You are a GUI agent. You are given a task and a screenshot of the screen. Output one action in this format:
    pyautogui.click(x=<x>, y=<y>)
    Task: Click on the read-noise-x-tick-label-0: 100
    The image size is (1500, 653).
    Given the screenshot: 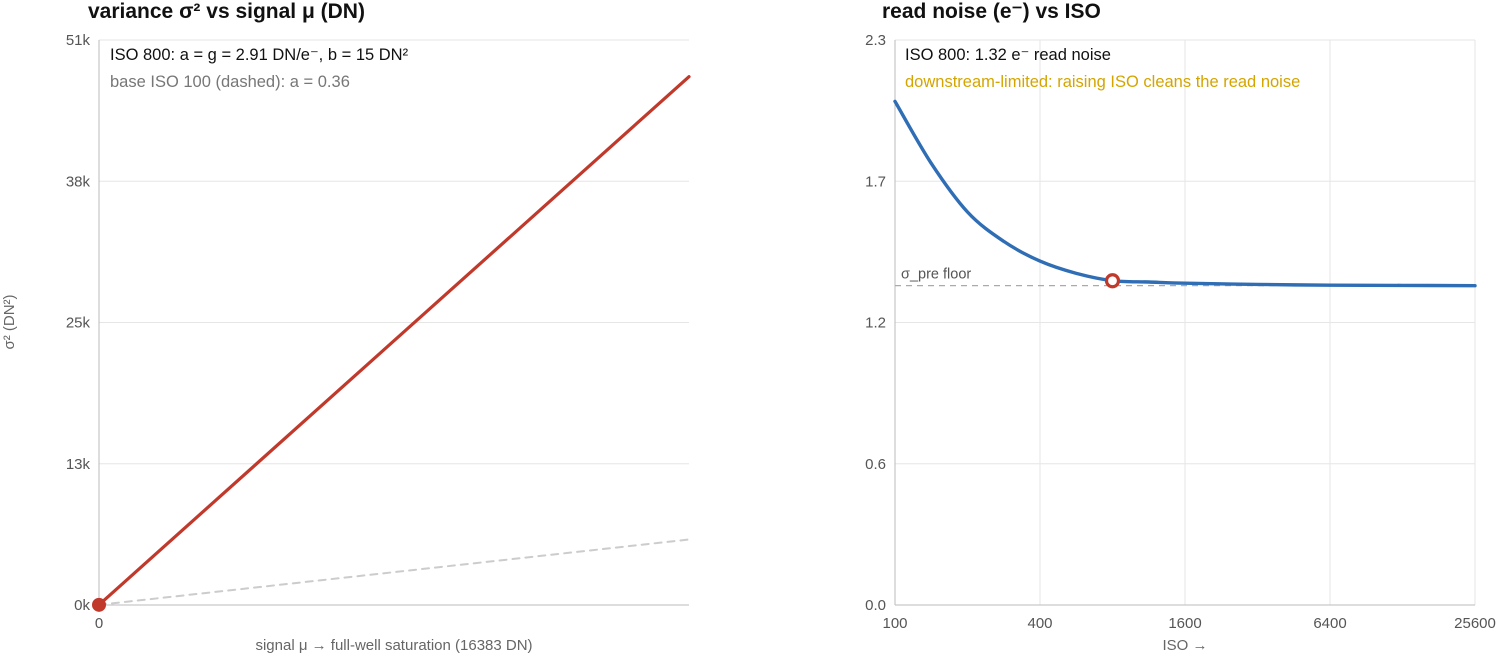 What is the action you would take?
    pyautogui.click(x=894, y=623)
    